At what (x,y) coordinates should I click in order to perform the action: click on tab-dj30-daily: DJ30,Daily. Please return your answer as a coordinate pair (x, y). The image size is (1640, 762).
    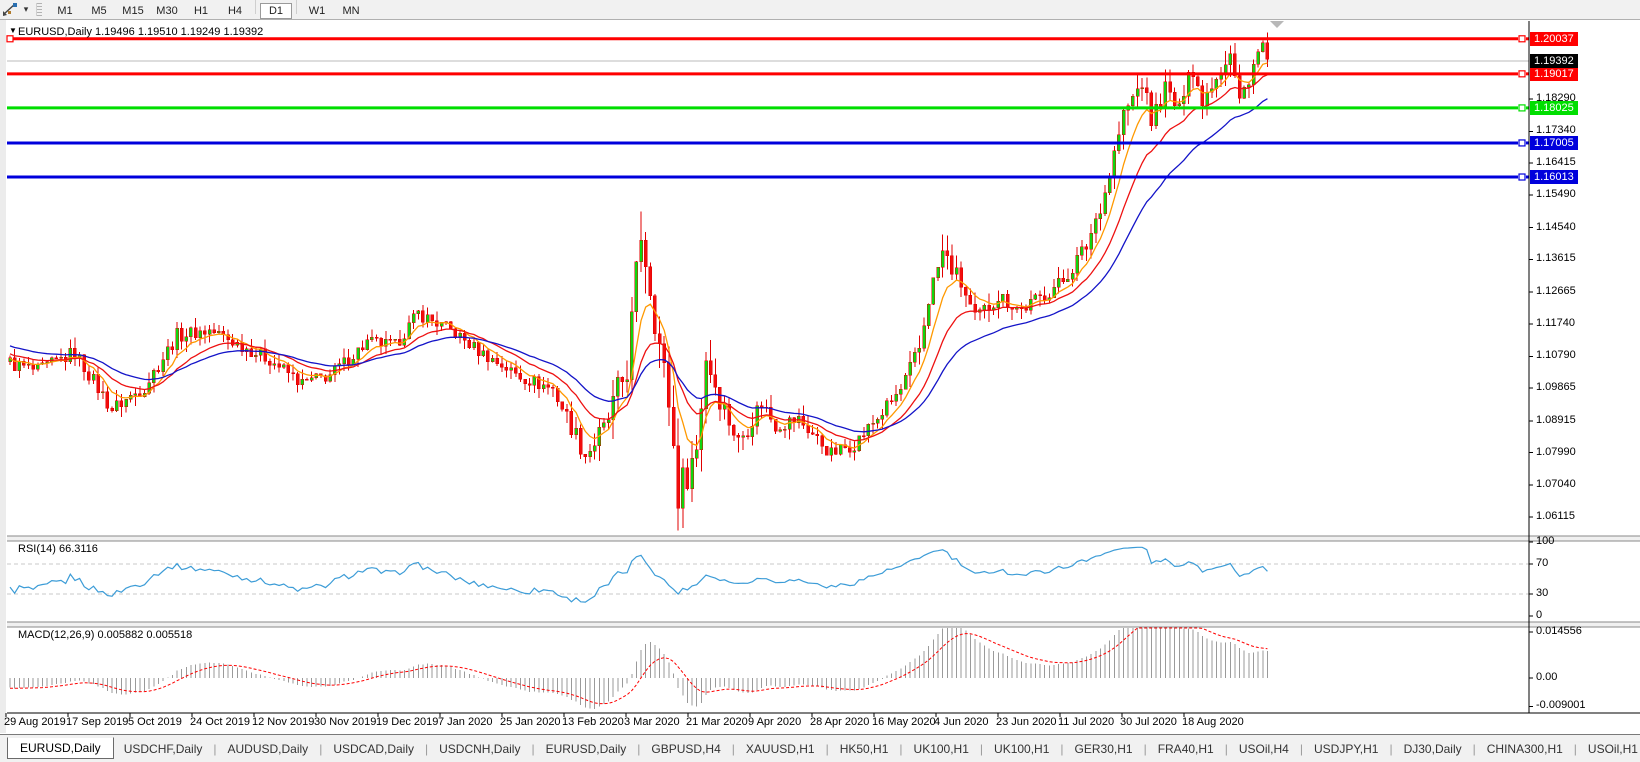
    Looking at the image, I should click on (1432, 748).